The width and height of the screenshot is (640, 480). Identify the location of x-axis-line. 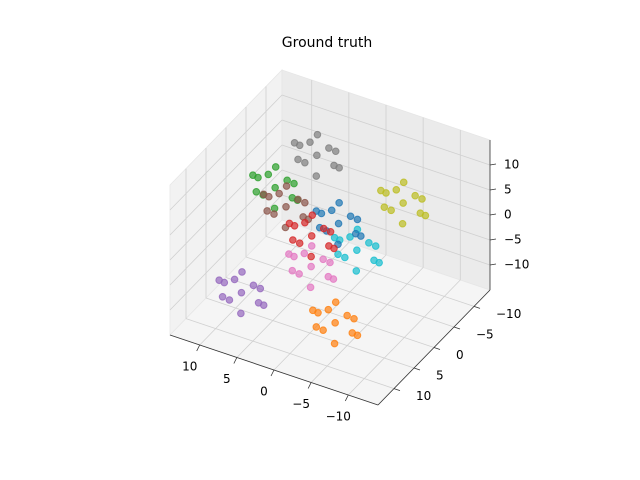
(274, 370).